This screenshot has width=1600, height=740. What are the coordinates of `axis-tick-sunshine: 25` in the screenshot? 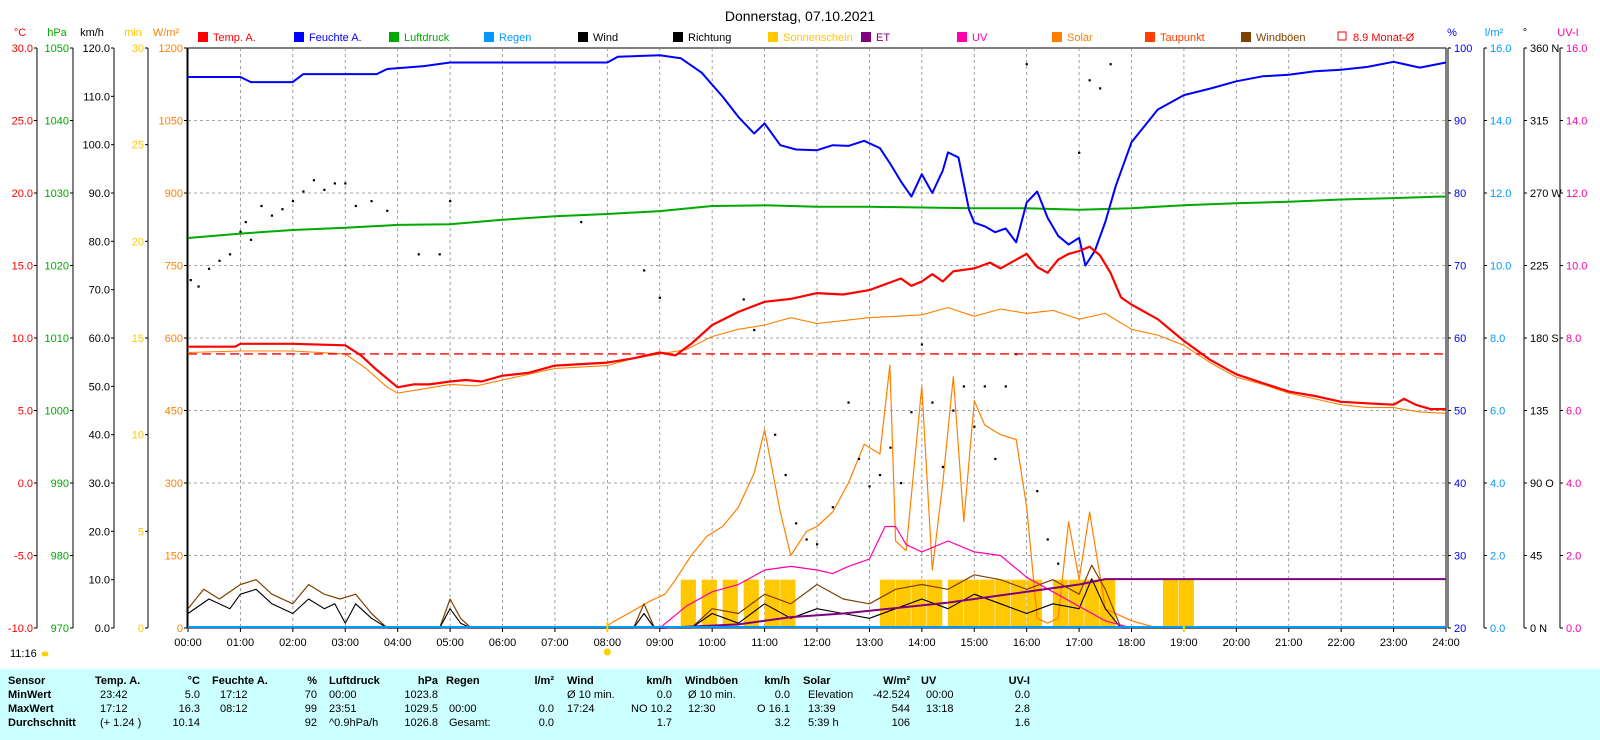 It's located at (138, 146).